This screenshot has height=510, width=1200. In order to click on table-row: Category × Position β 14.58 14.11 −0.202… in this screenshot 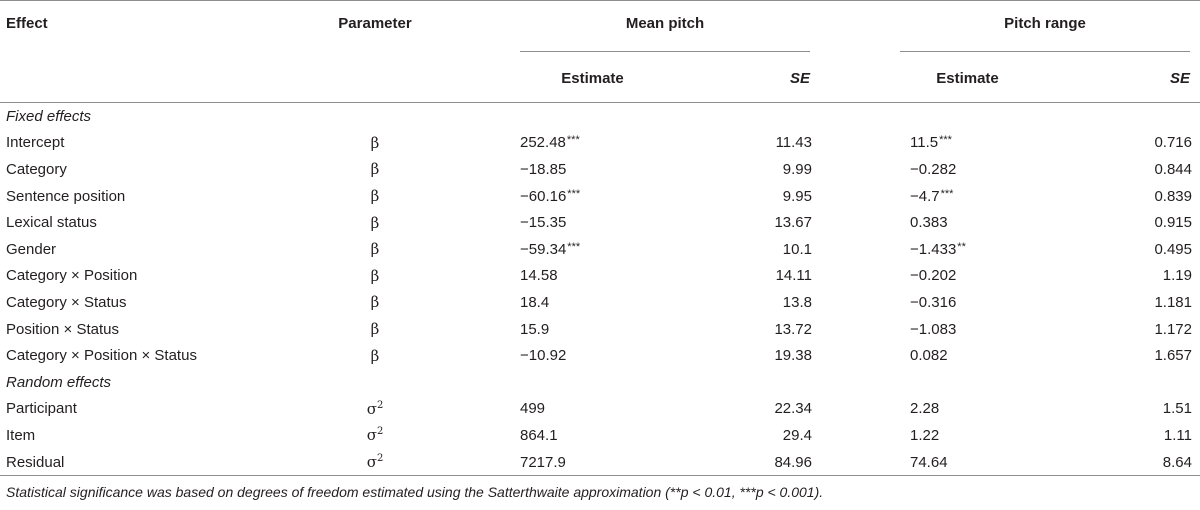, I will do `click(600, 276)`.